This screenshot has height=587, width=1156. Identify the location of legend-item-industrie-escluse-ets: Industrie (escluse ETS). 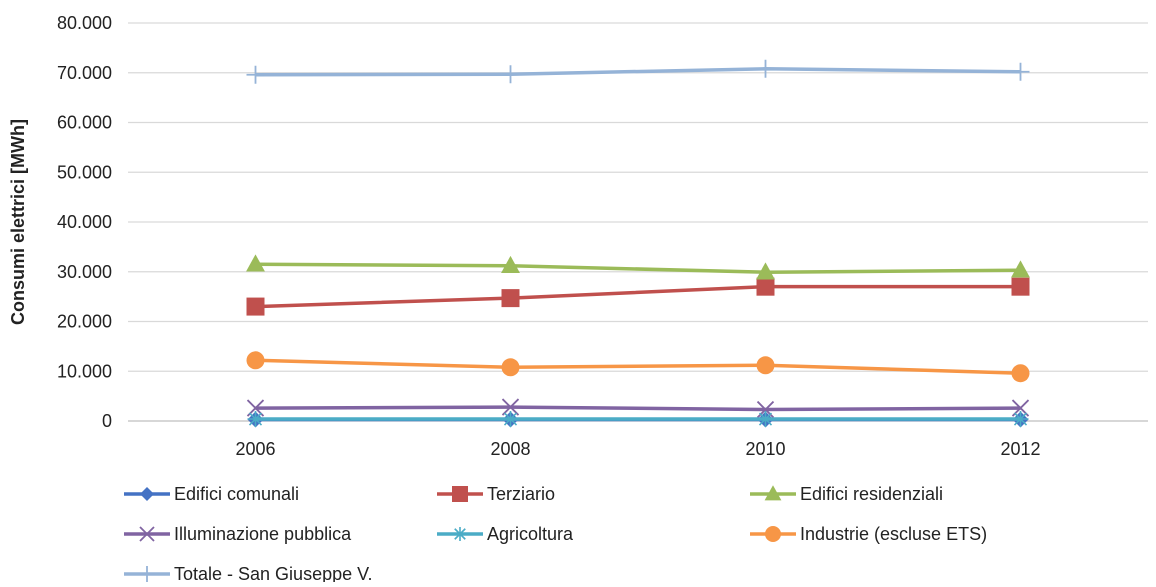
(868, 534).